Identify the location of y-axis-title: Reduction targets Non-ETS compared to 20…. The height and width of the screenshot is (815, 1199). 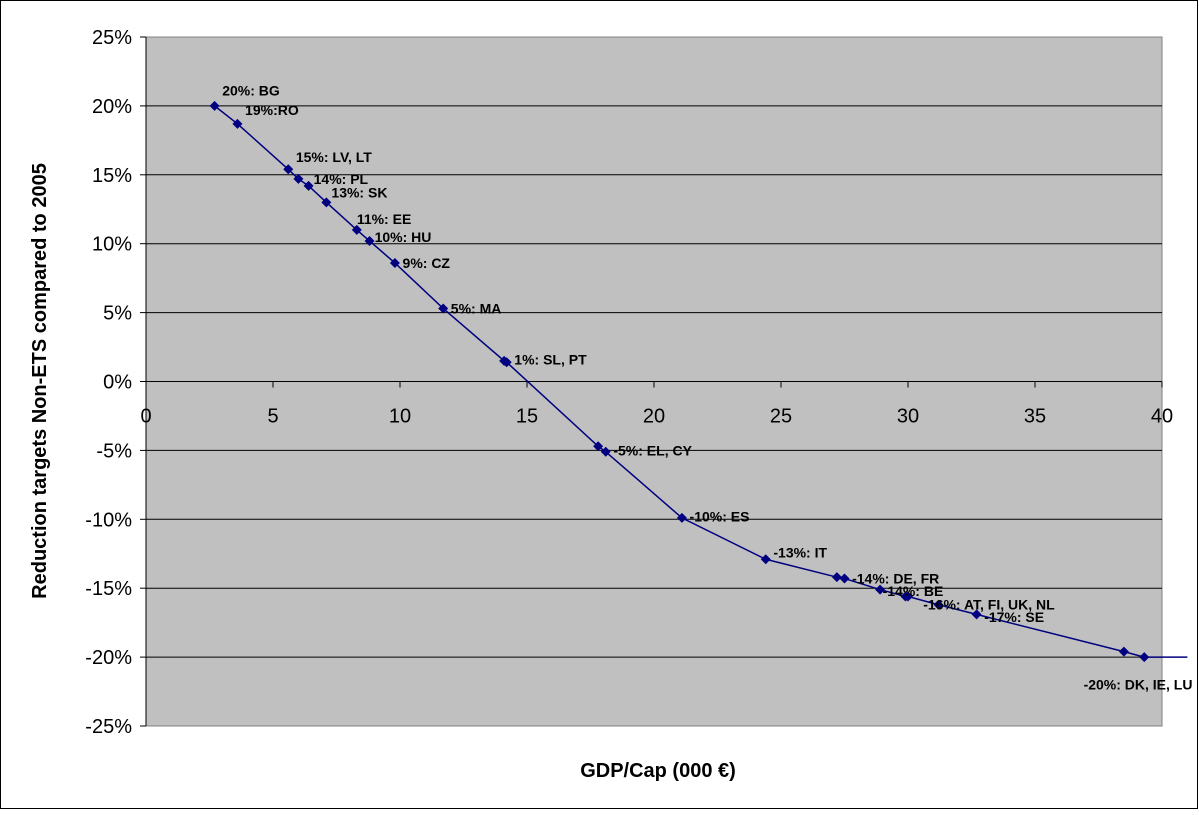
(40, 381).